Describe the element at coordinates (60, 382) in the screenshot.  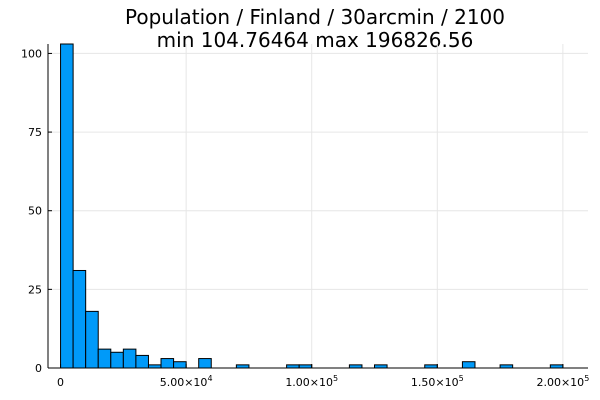
I see `x-tick-label: 0` at that location.